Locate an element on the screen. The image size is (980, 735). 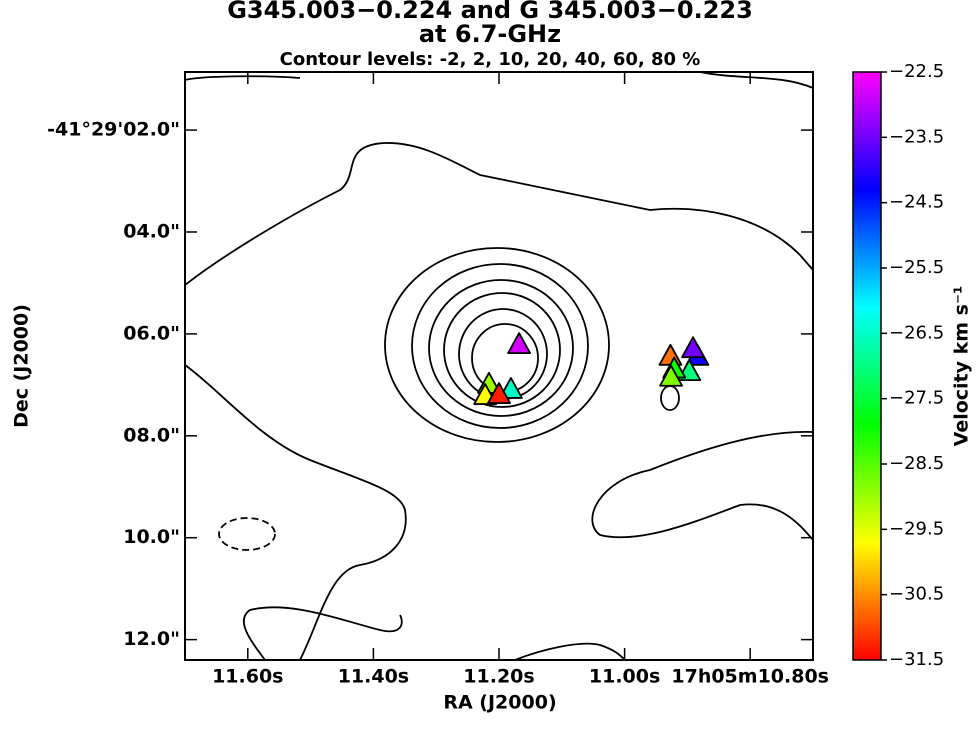
colorbar-tick-label: −29.5 is located at coordinates (916, 528).